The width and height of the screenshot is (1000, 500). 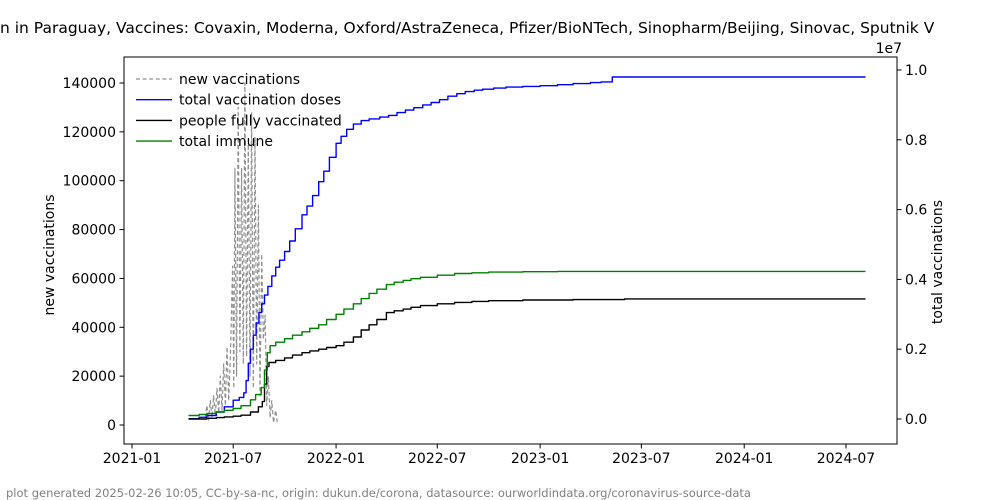 I want to click on y-left-tick-label: 0, so click(x=111, y=426).